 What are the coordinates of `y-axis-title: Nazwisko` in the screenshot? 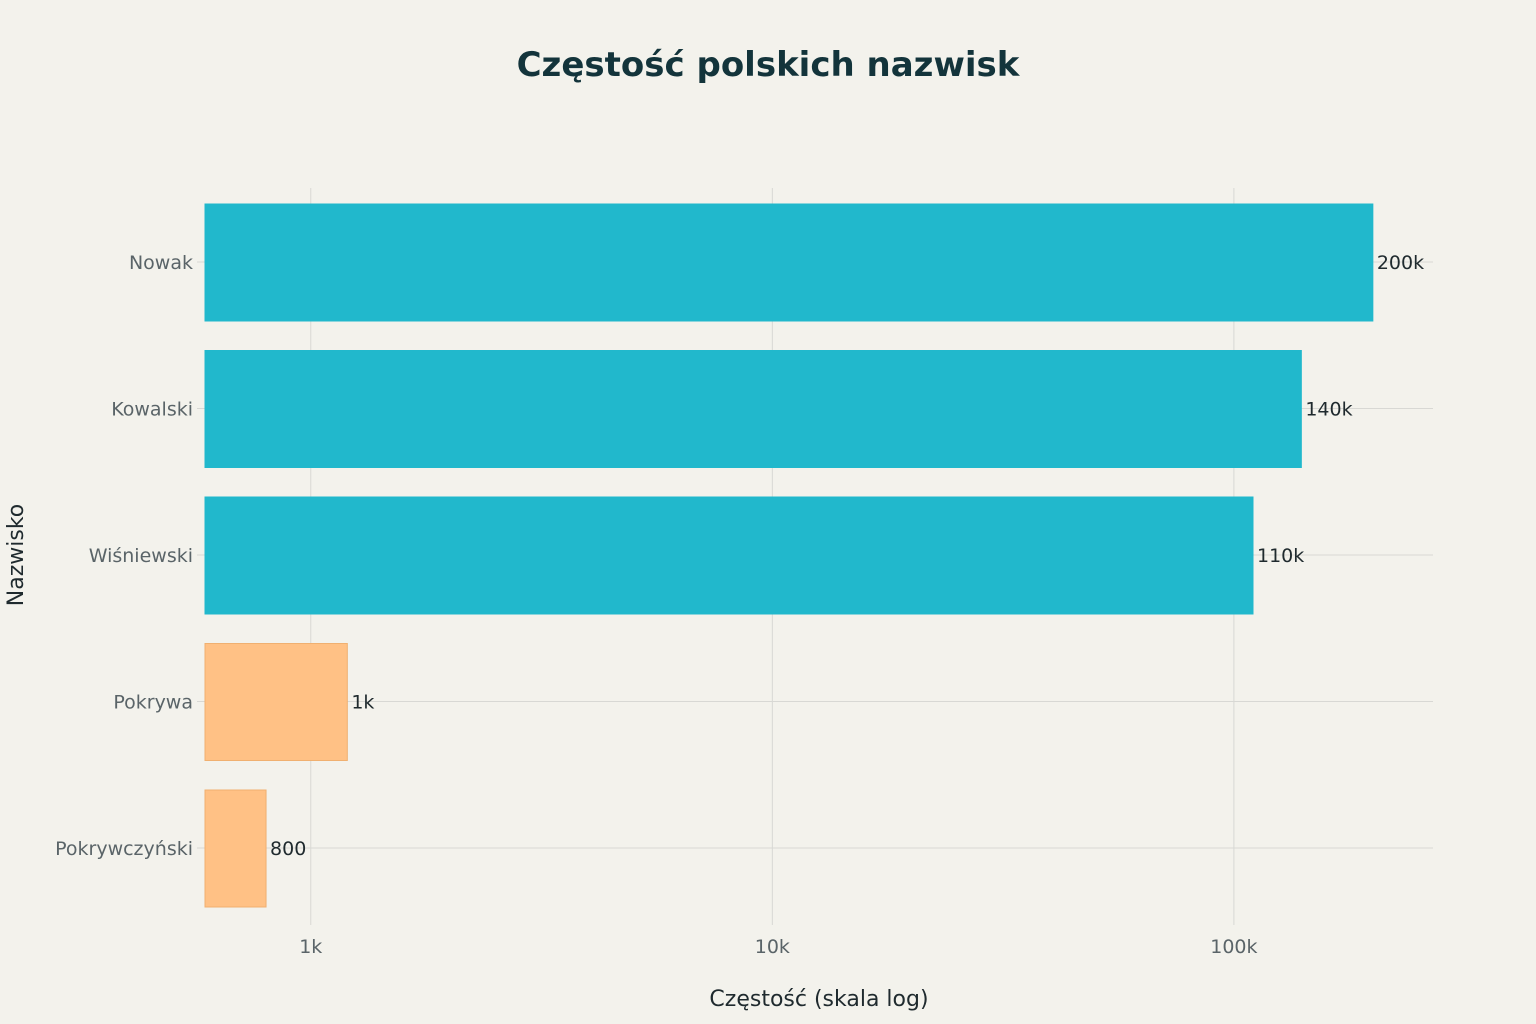 It's located at (16, 555).